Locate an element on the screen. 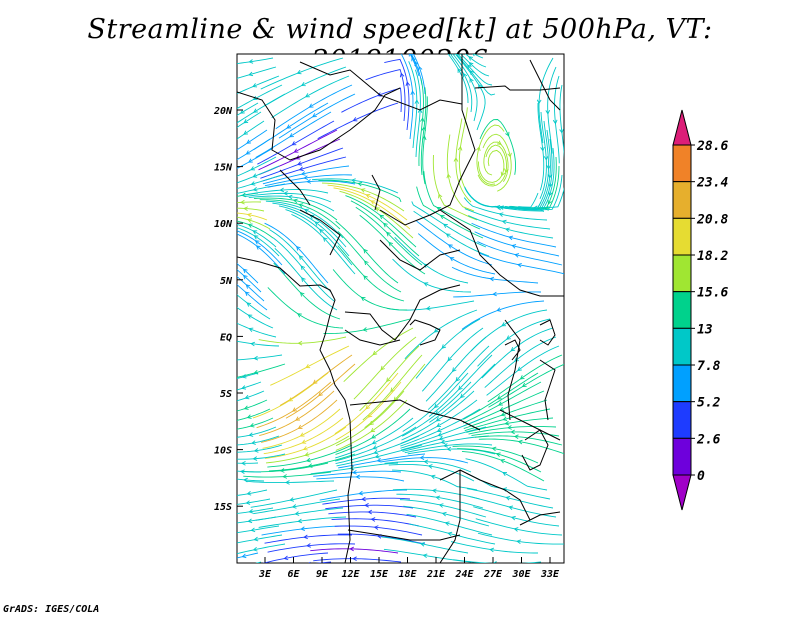  grads-credit: GrADS: IGES/COLA is located at coordinates (51, 609).